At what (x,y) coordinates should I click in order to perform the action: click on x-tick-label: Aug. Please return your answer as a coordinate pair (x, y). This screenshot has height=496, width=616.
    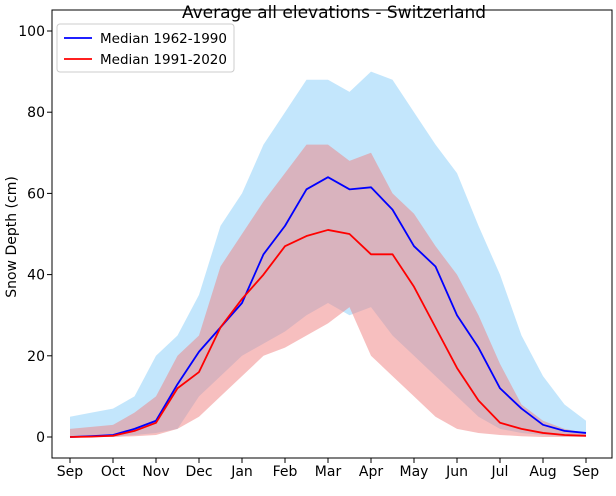
    Looking at the image, I should click on (542, 472).